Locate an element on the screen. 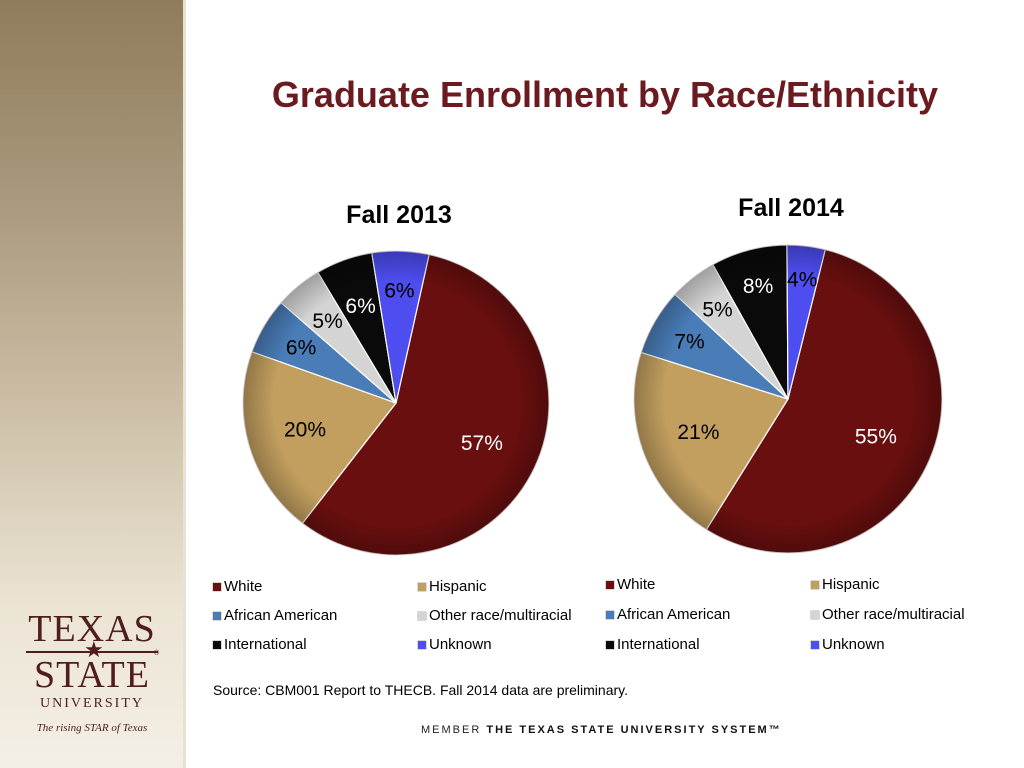 Image resolution: width=1024 pixels, height=768 pixels. footer-system-name: THE TEXAS STATE UNIVERSITY SYSTEM™ is located at coordinates (634, 730).